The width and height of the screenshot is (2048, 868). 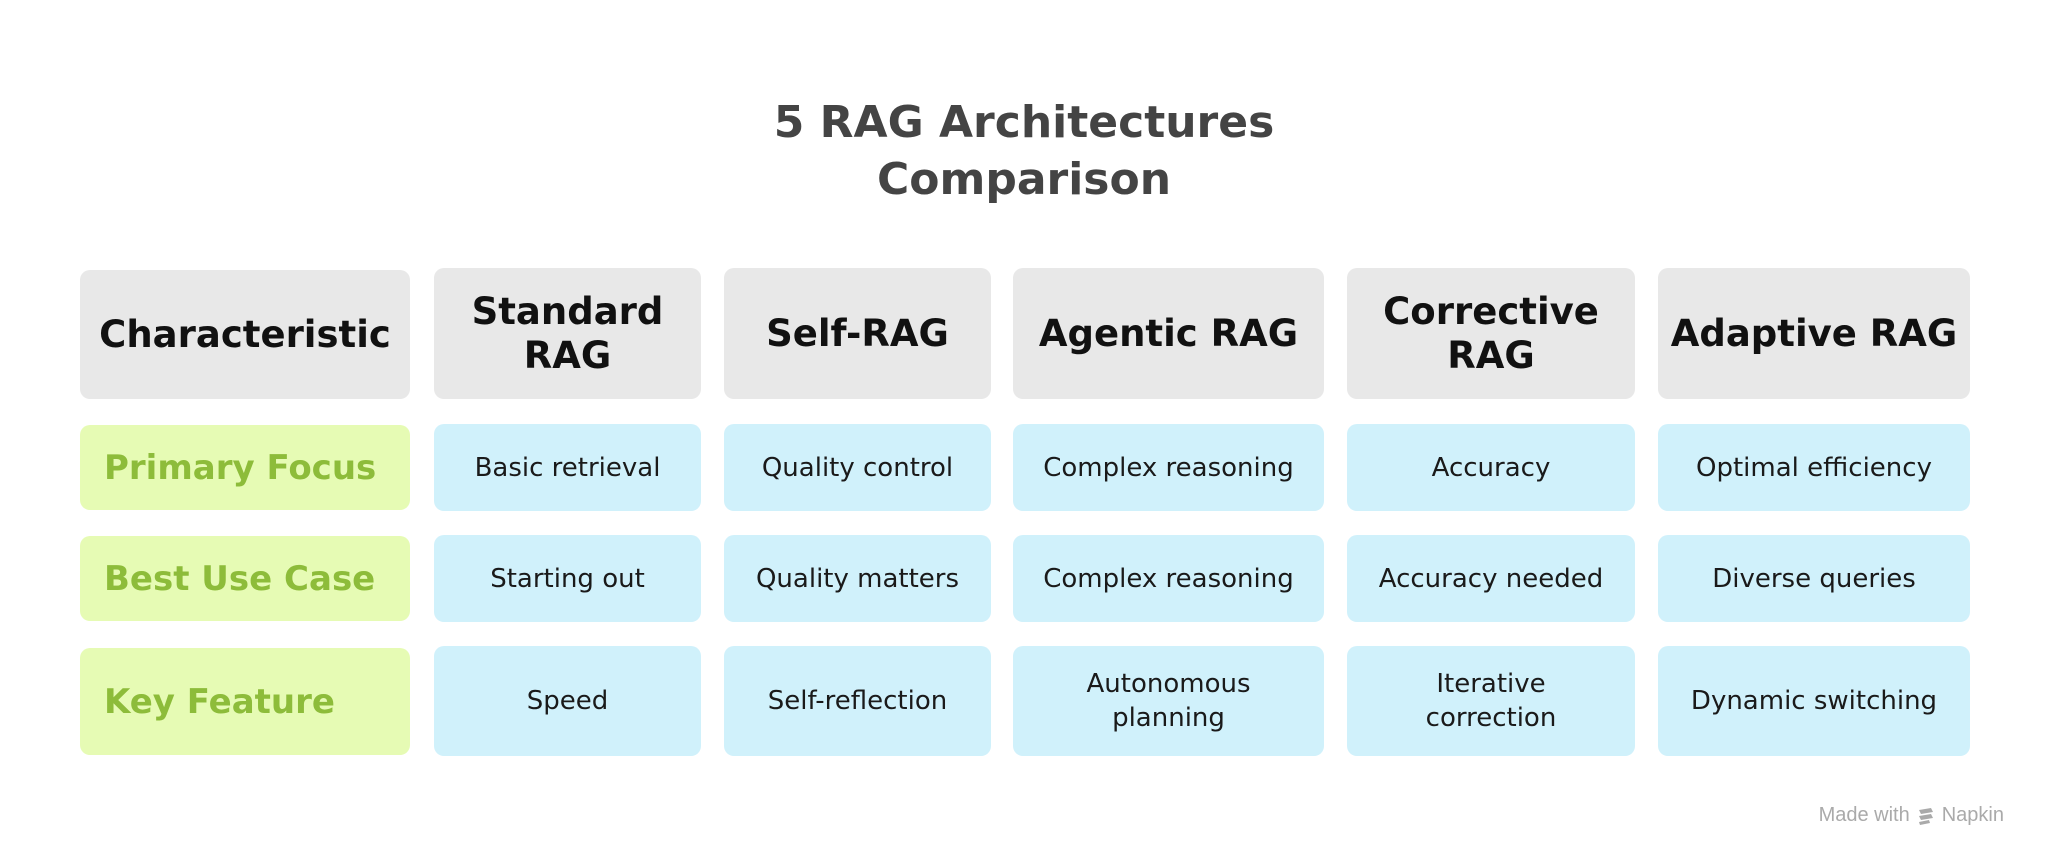 I want to click on title-line-2: Comparison, so click(x=1024, y=179).